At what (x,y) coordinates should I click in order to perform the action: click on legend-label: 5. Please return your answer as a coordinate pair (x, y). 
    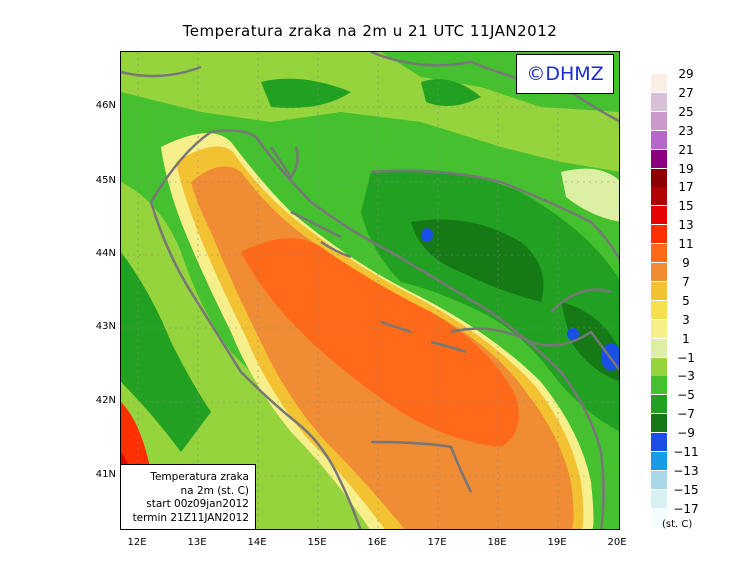
    Looking at the image, I should click on (686, 300).